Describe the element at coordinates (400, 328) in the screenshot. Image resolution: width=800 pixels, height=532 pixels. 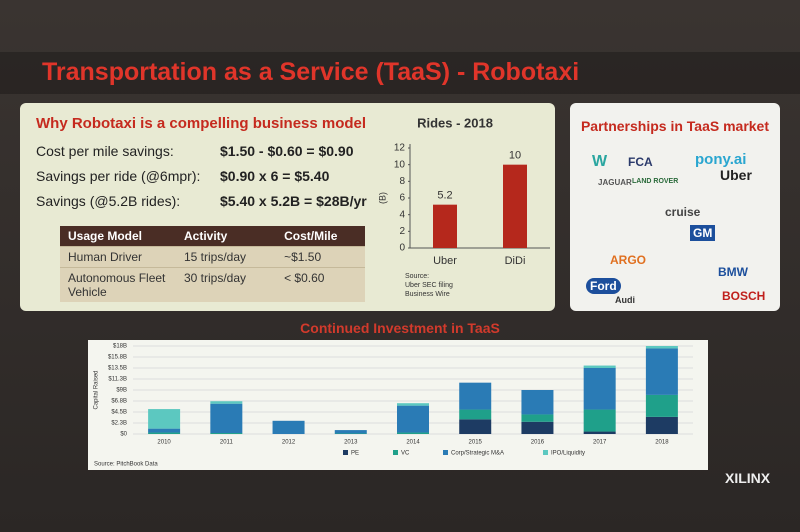
I see `chart-title: Continued Investment in TaaS` at that location.